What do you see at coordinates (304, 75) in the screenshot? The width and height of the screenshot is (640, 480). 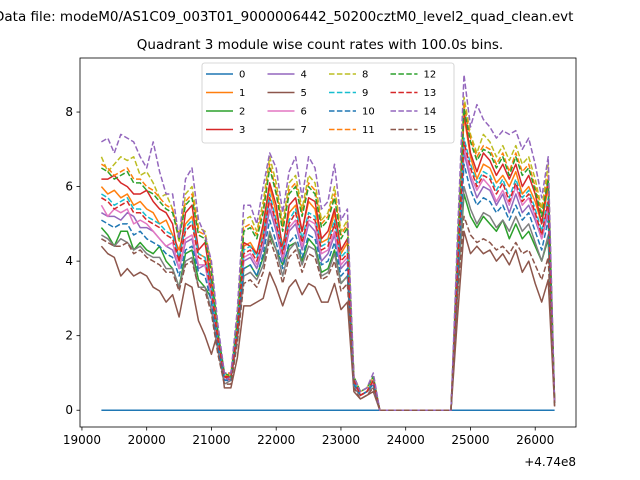 I see `legend-label-4: 4` at bounding box center [304, 75].